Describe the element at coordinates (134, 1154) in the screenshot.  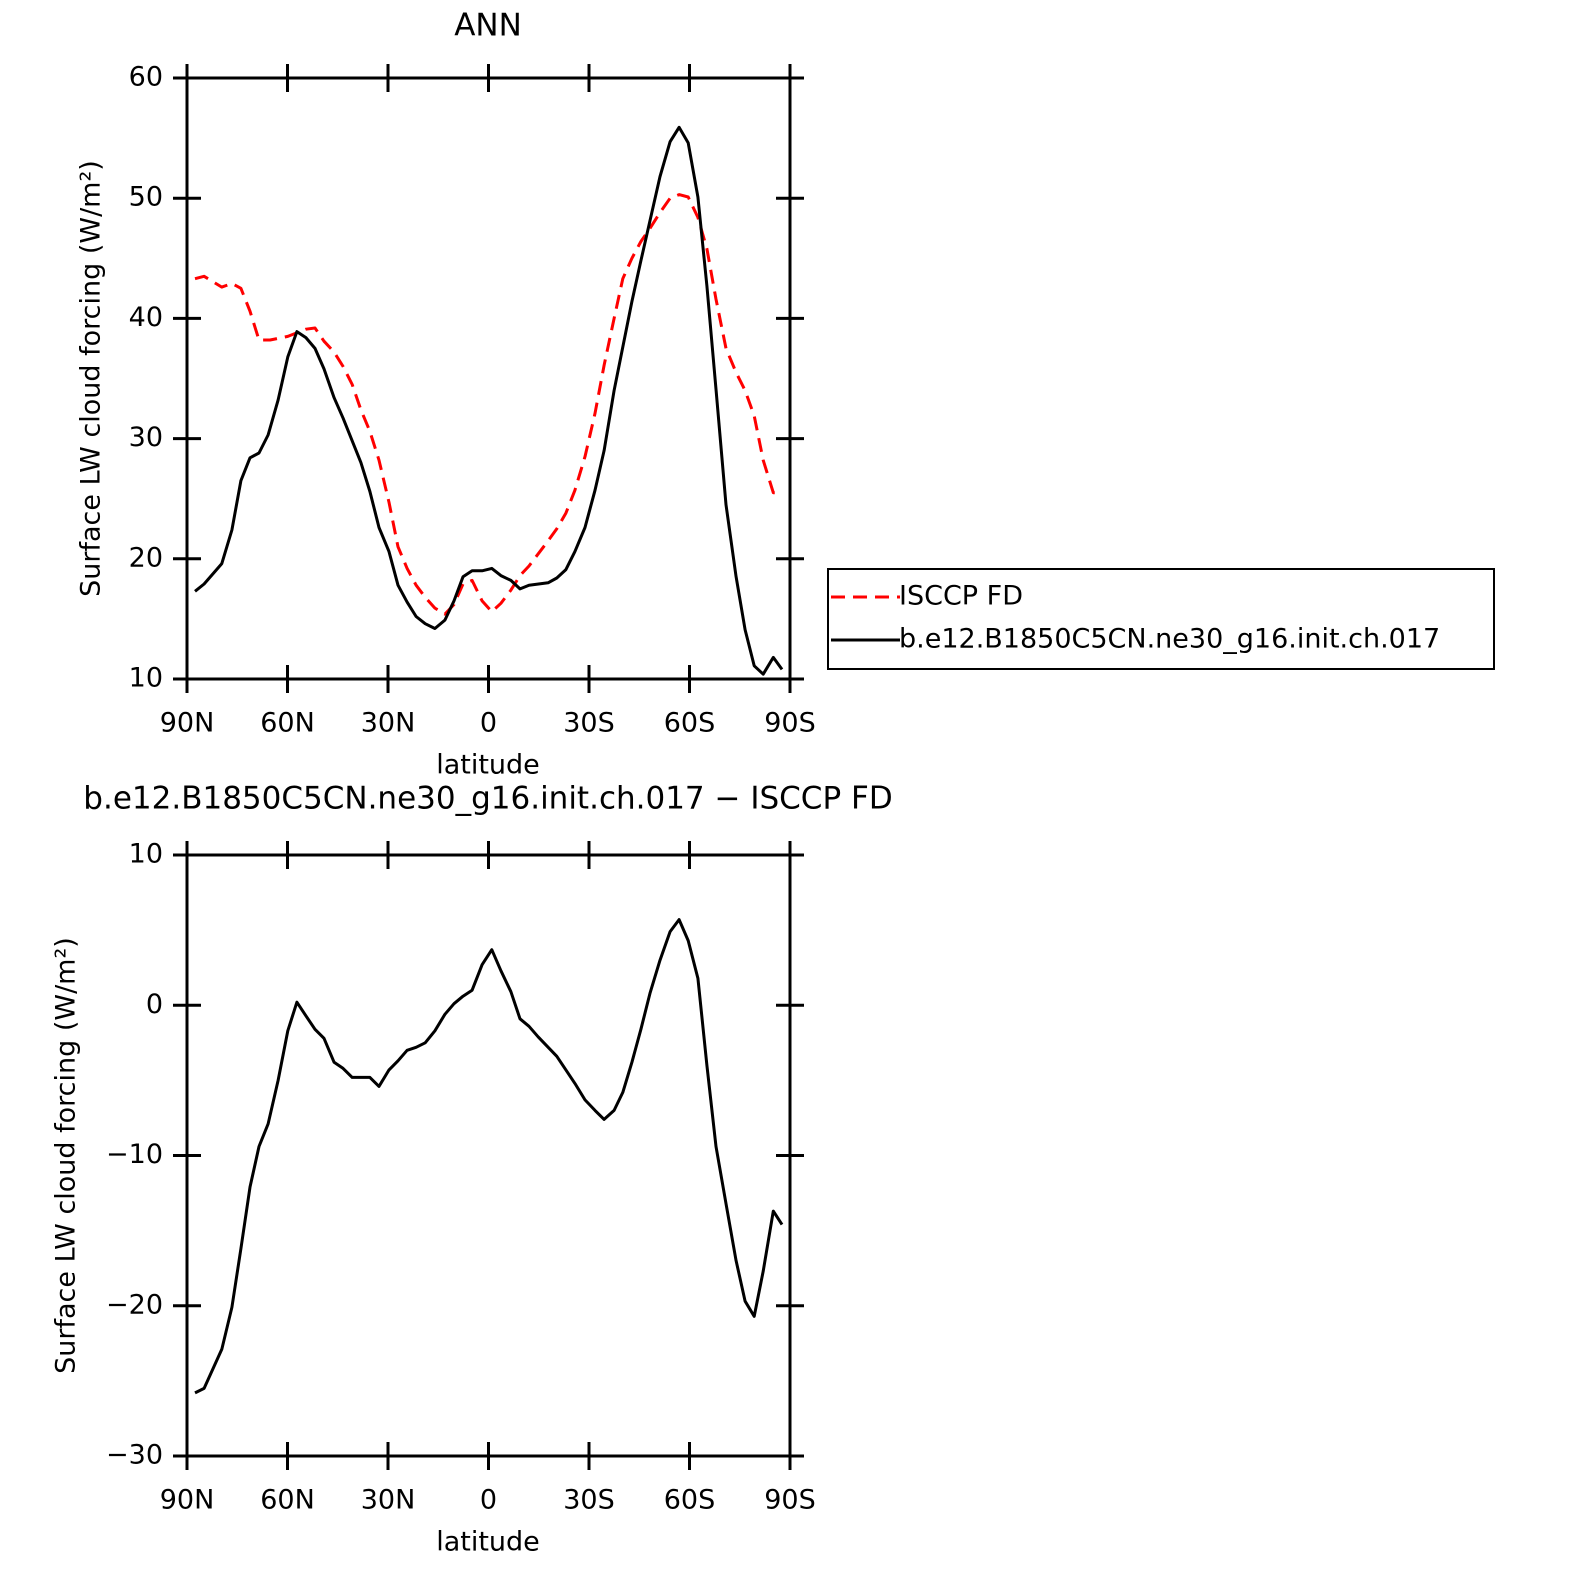
I see `y-tick-label: −10` at that location.